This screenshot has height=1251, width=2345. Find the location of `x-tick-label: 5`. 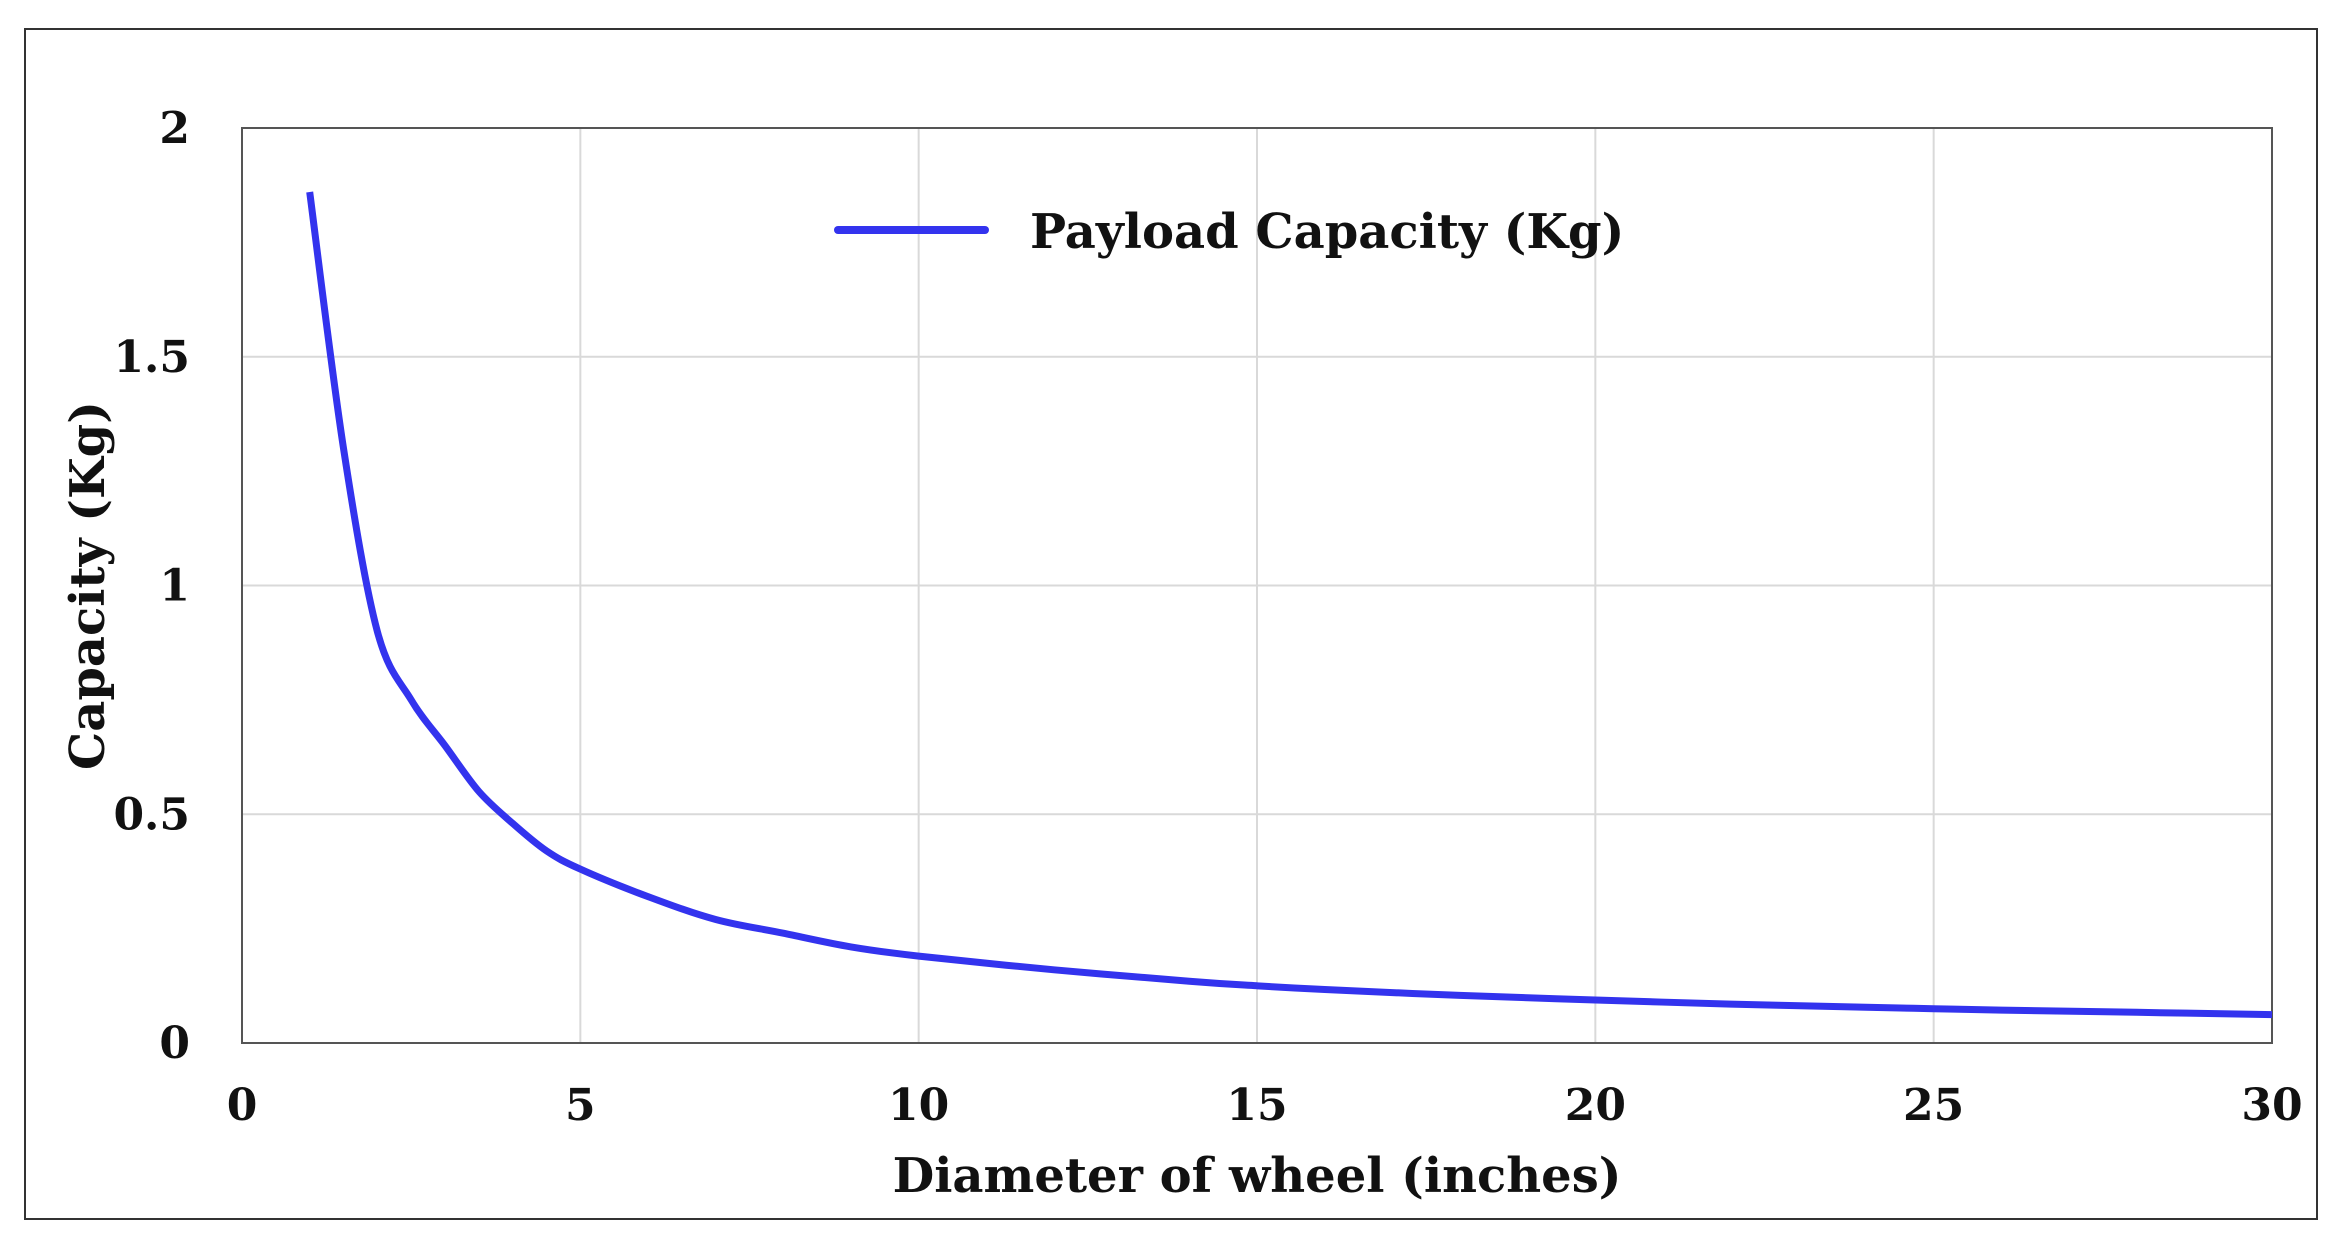

x-tick-label: 5 is located at coordinates (580, 1105).